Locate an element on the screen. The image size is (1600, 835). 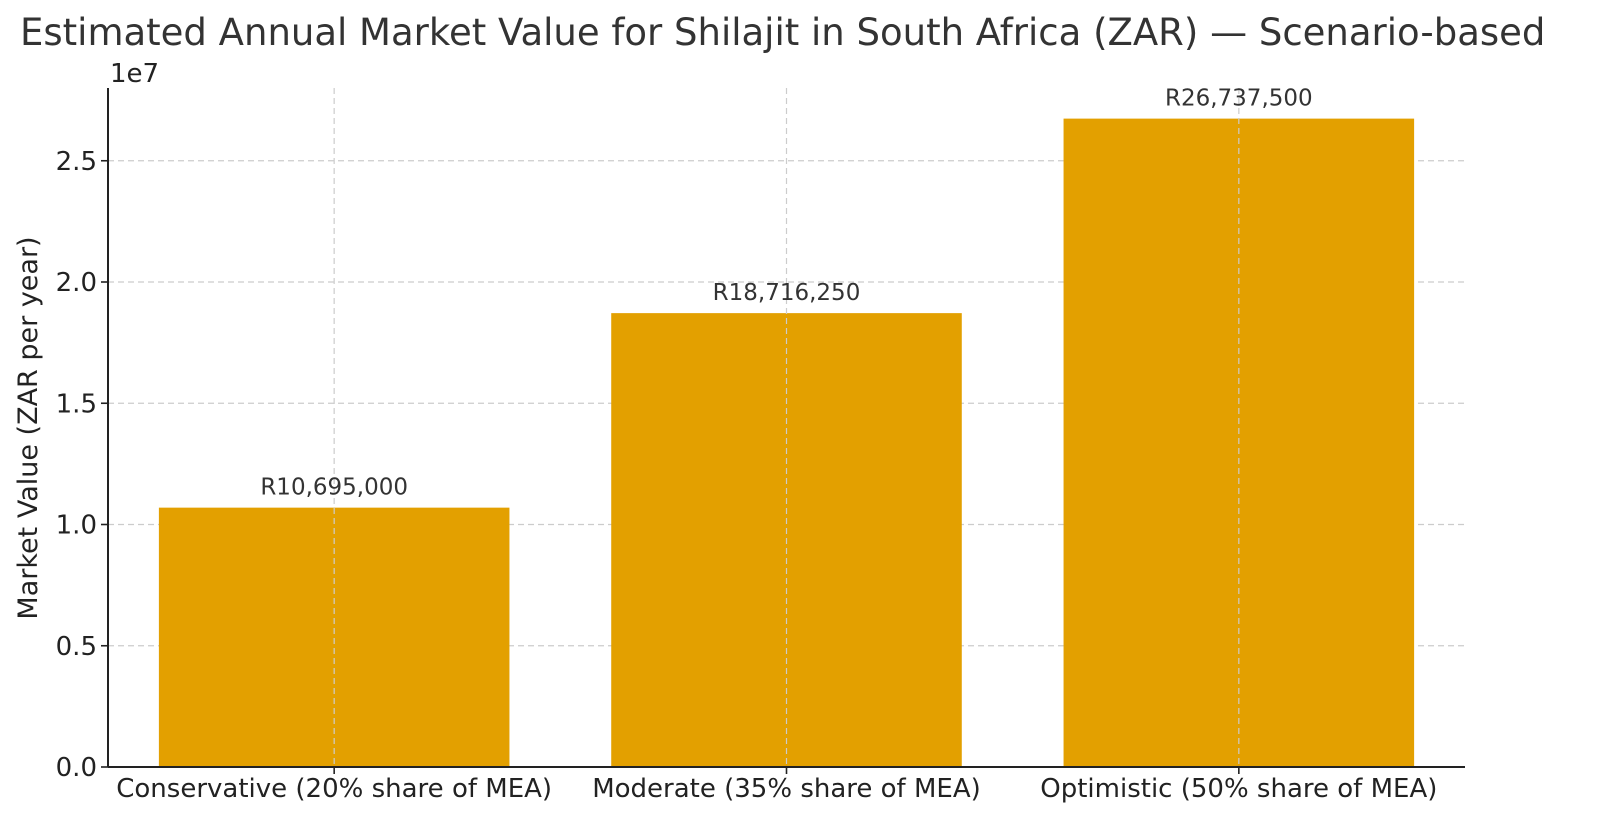
x-tick-label: Moderate (35% share of MEA) is located at coordinates (786, 789).